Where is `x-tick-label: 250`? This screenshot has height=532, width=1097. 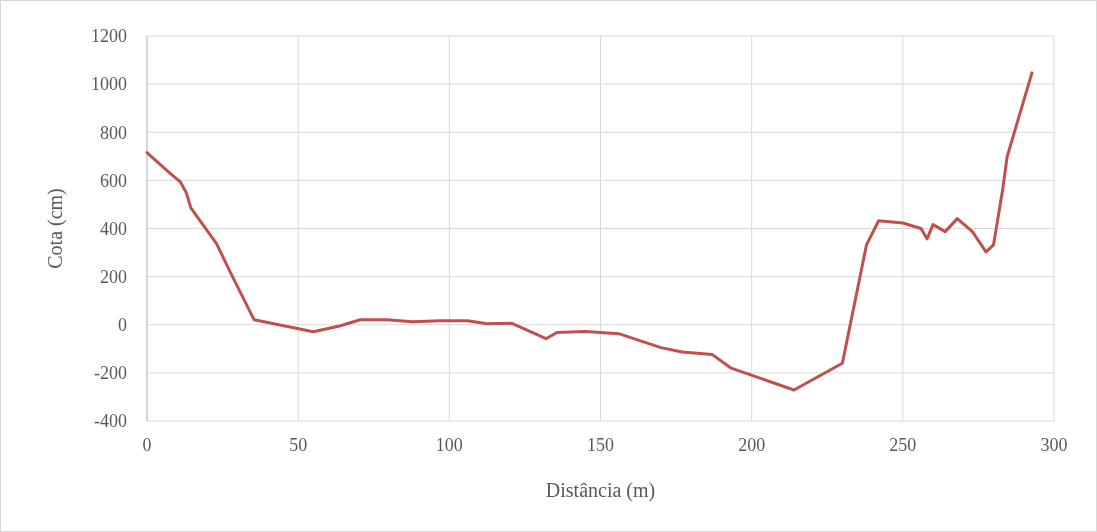 x-tick-label: 250 is located at coordinates (903, 445).